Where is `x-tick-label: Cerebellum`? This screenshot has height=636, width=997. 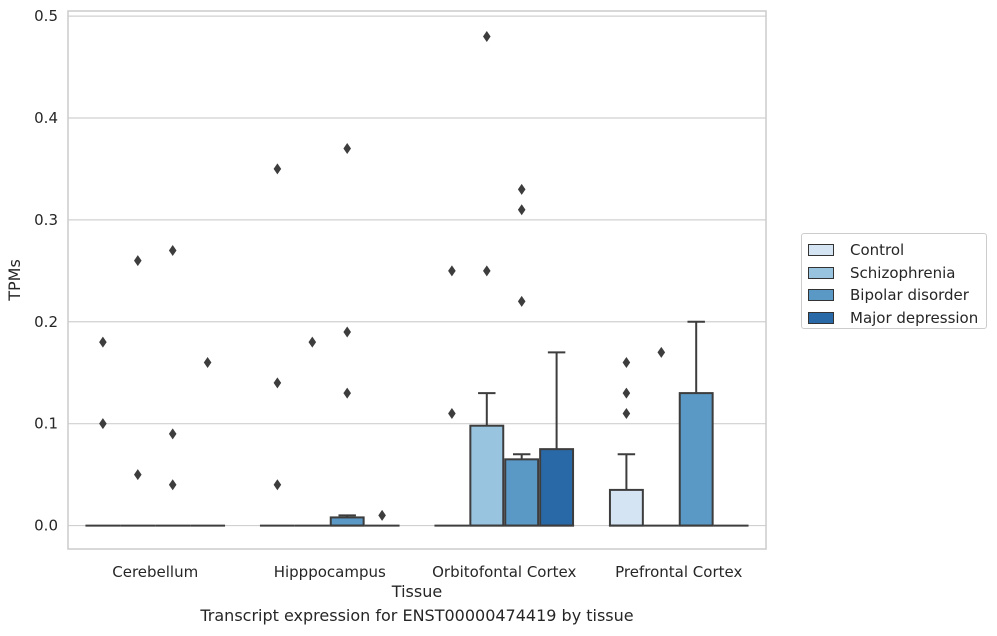 x-tick-label: Cerebellum is located at coordinates (155, 572).